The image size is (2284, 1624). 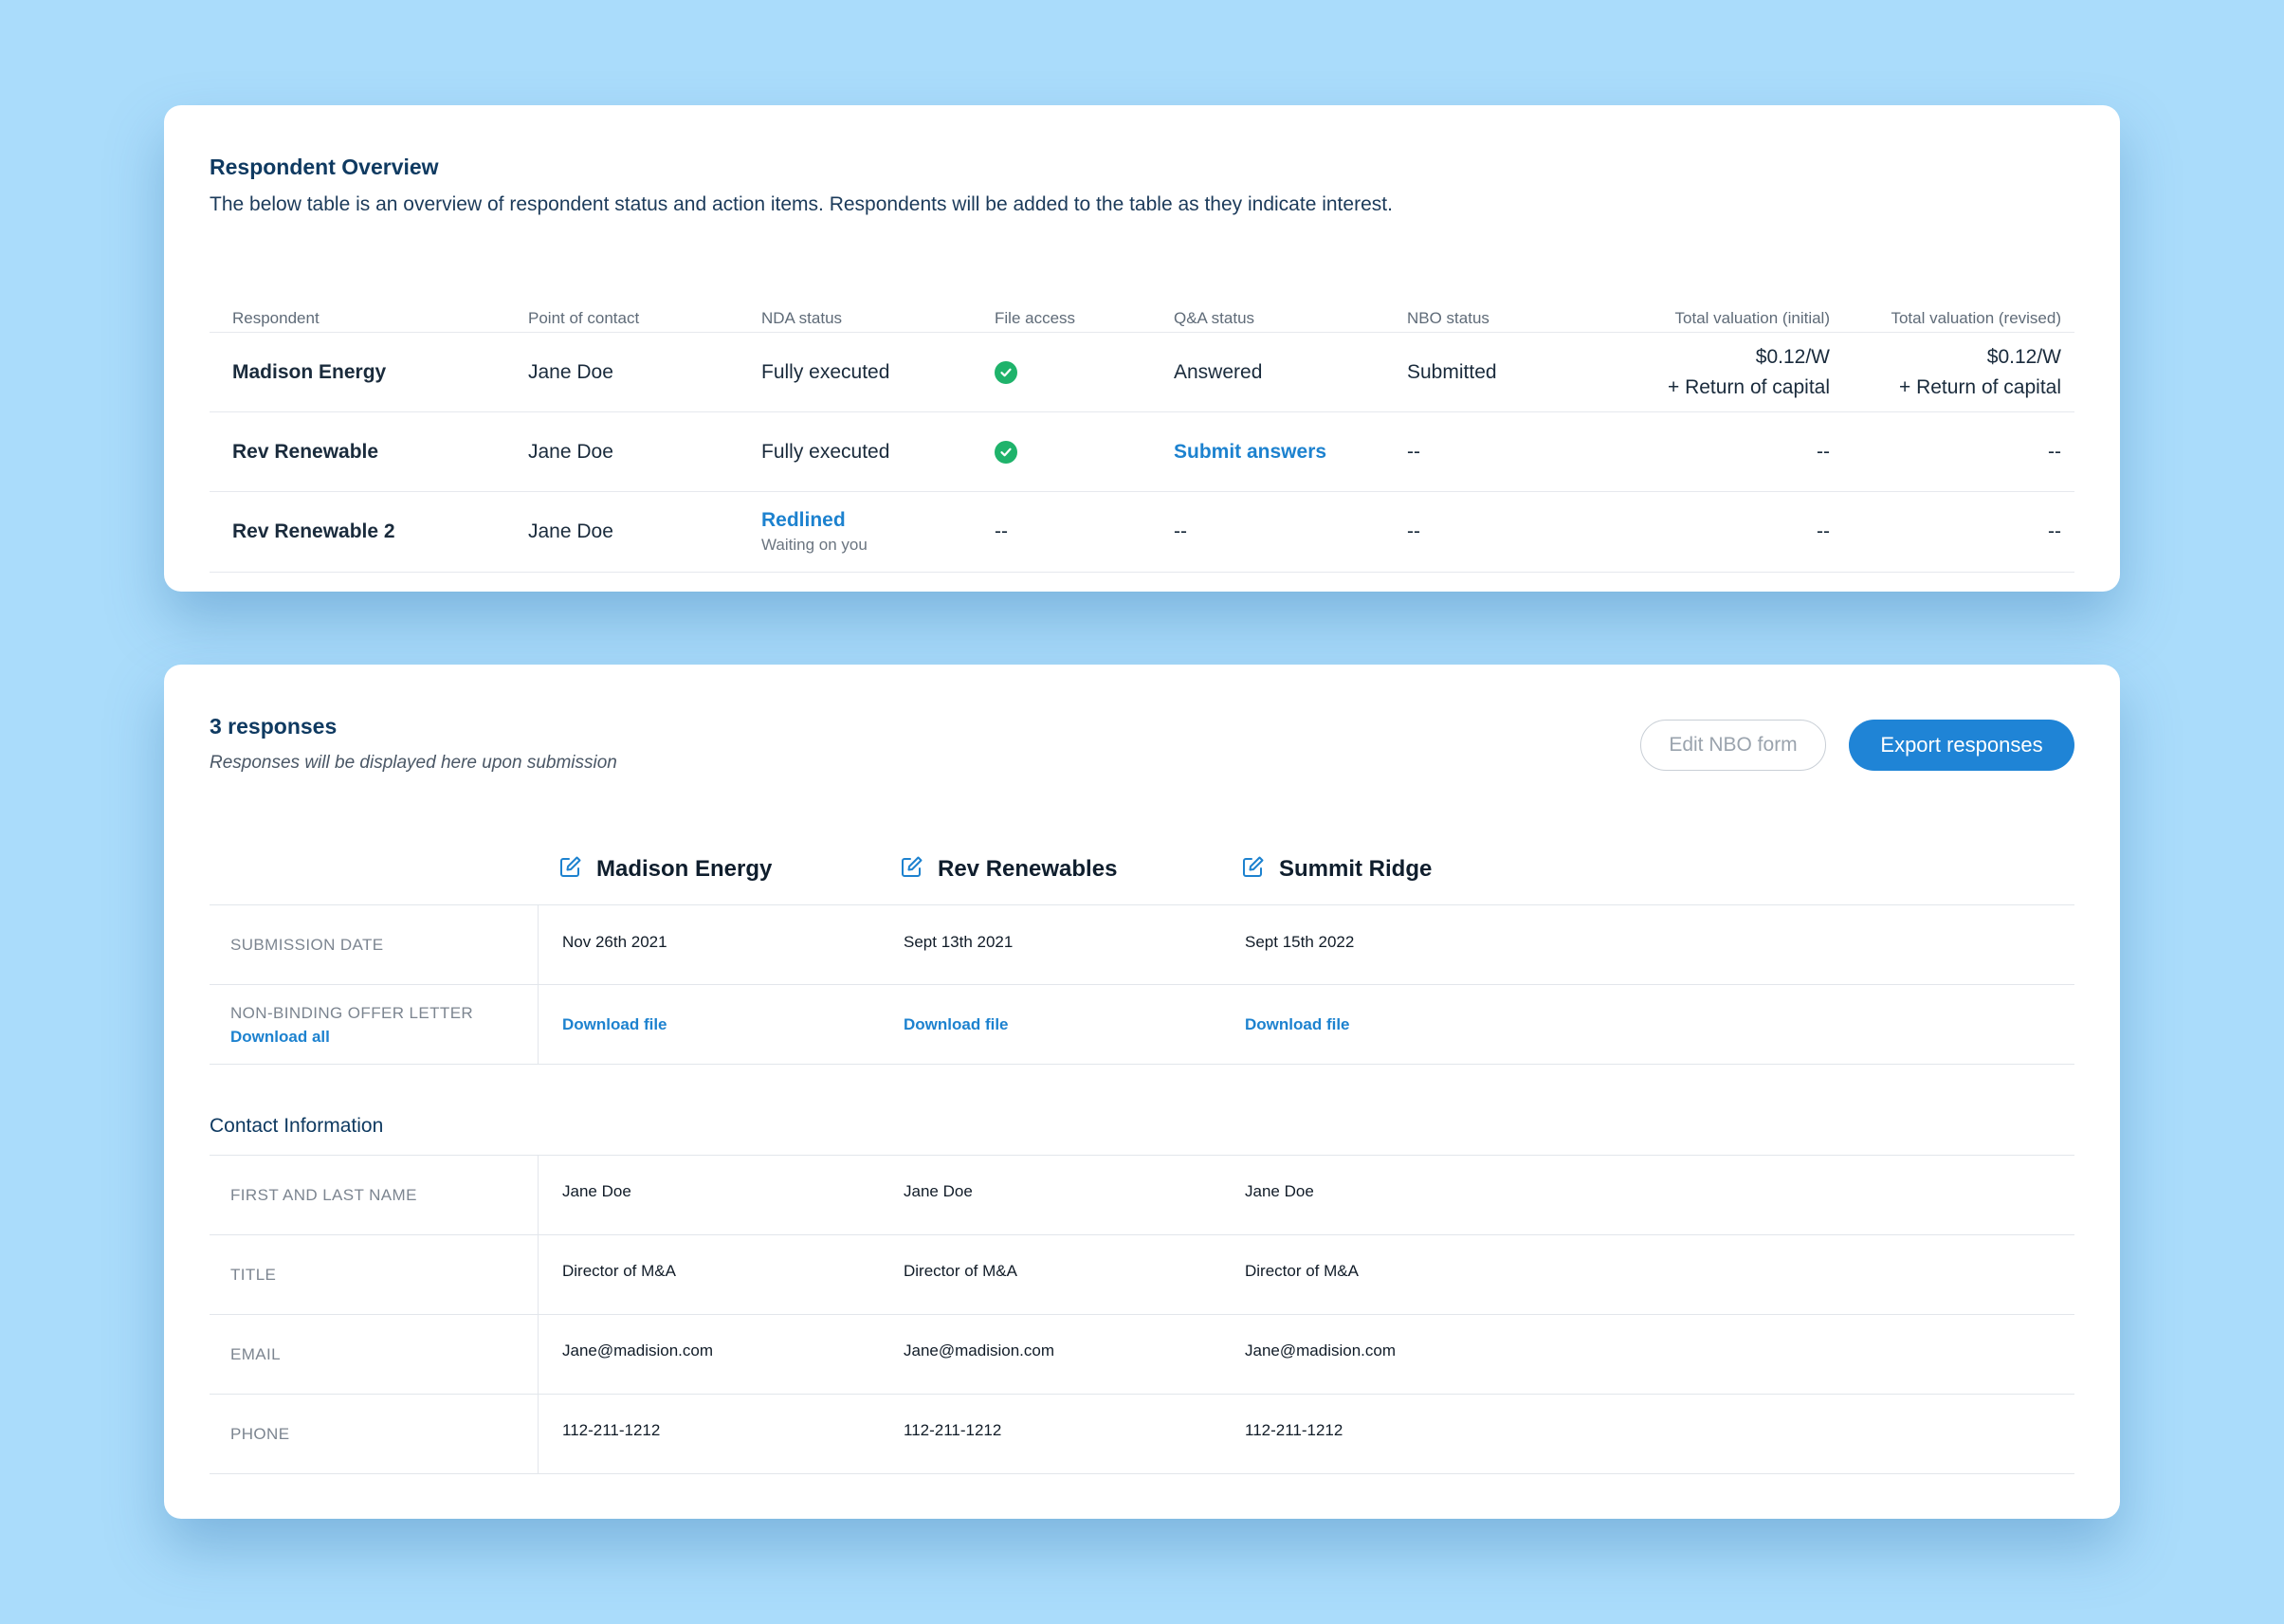 What do you see at coordinates (684, 869) in the screenshot?
I see `company-name: Madison Energy` at bounding box center [684, 869].